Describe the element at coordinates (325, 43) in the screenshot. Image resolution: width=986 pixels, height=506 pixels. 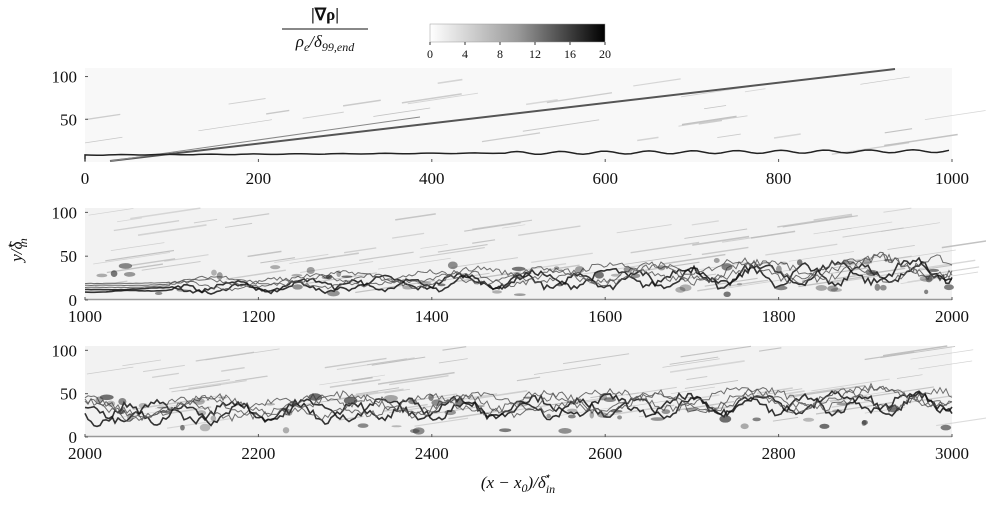
I see `colorbar-denominator: ρe/δ99,end` at that location.